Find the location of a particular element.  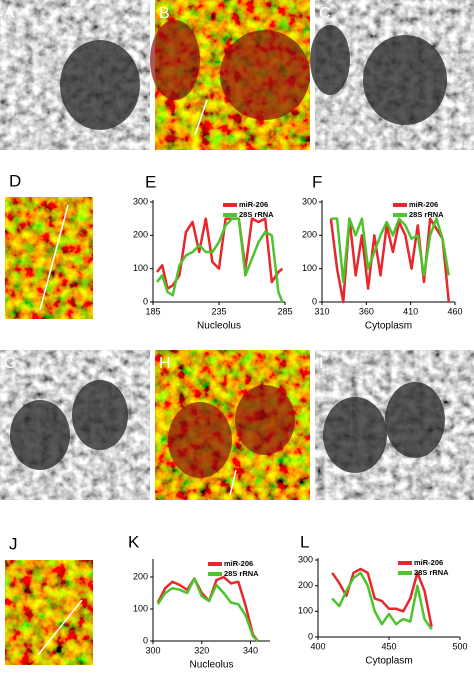

panel-label: K is located at coordinates (134, 541).